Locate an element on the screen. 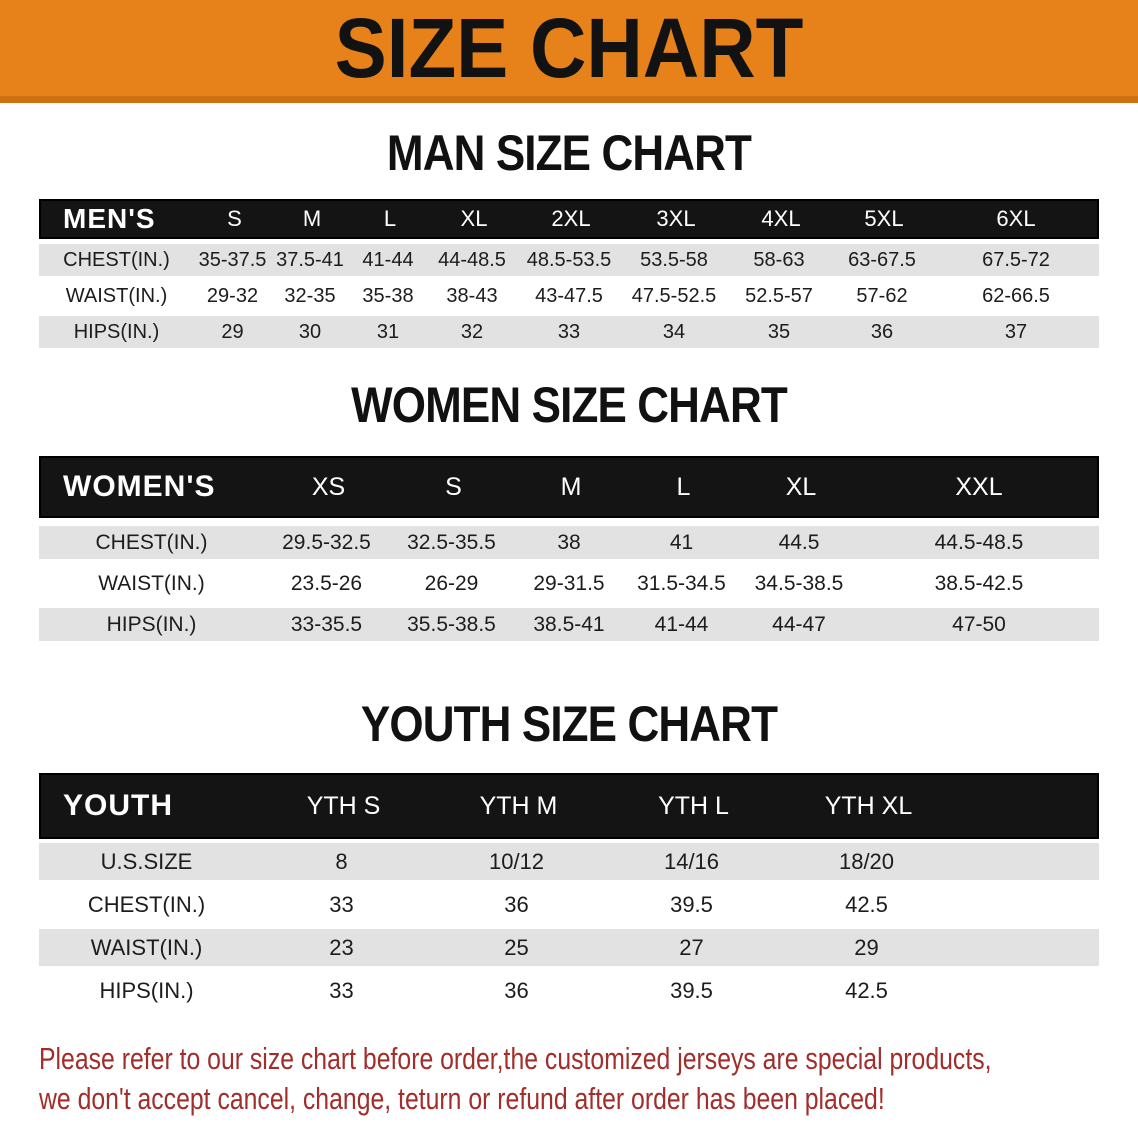 This screenshot has height=1132, width=1138. women-chart-heading: WOMEN SIZE CHART is located at coordinates (569, 405).